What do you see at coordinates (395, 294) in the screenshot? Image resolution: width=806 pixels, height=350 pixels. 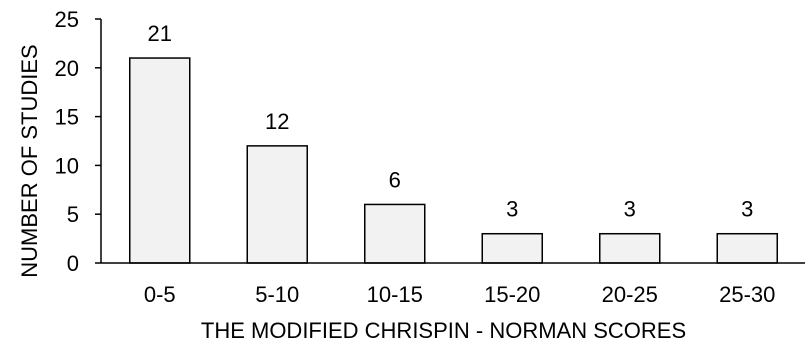 I see `x-tick-label: 10-15` at bounding box center [395, 294].